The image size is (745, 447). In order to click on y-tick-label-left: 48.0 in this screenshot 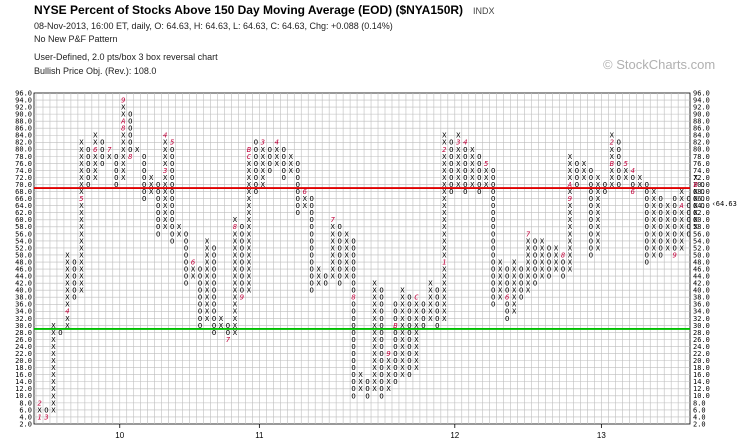, I will do `click(23, 262)`.